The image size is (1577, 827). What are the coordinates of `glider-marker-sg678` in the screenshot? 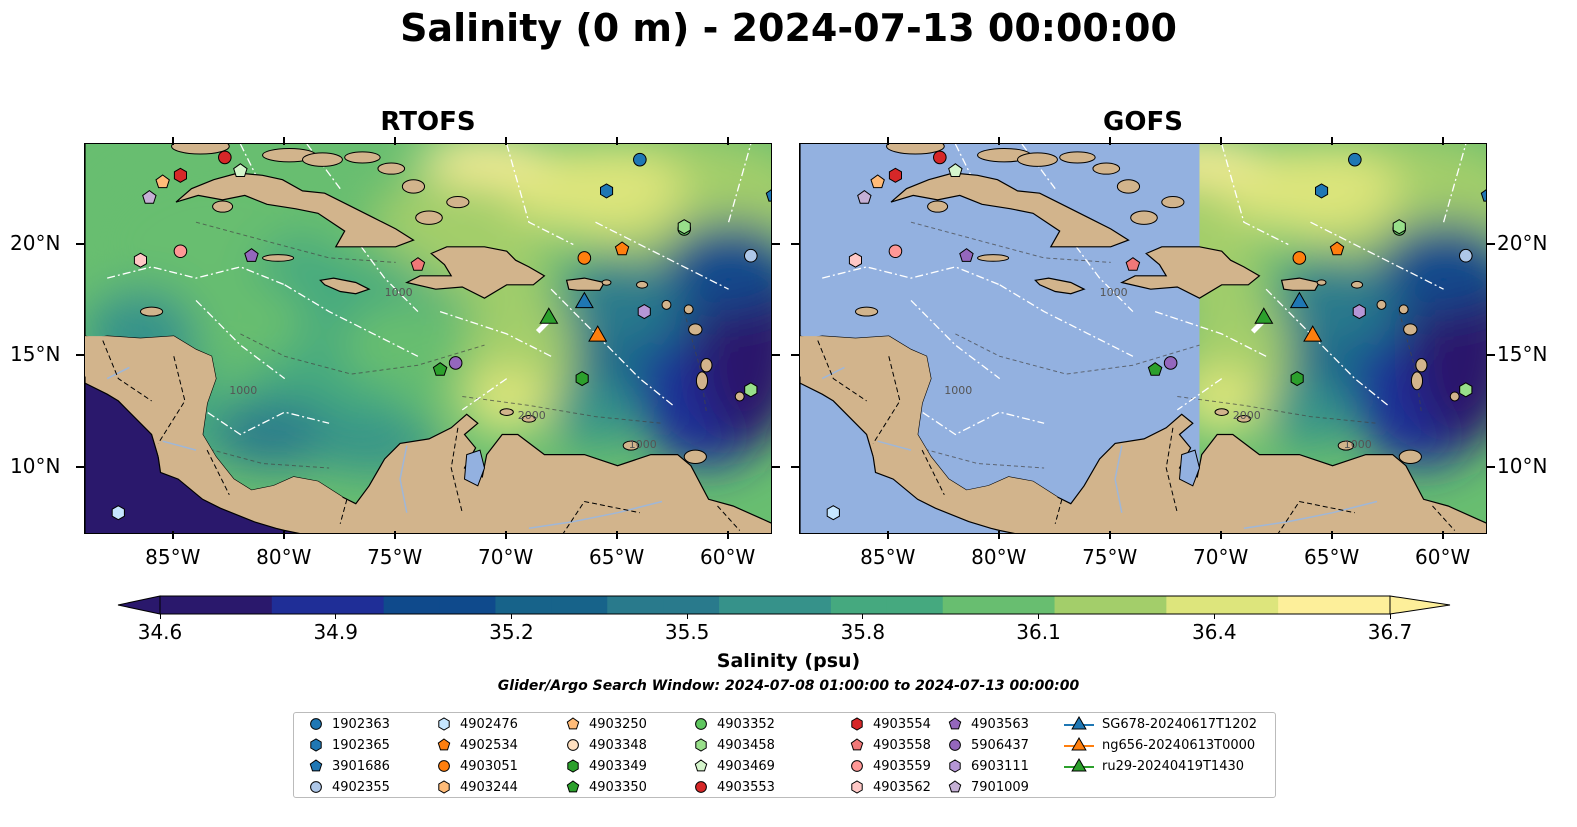 It's located at (1299, 300).